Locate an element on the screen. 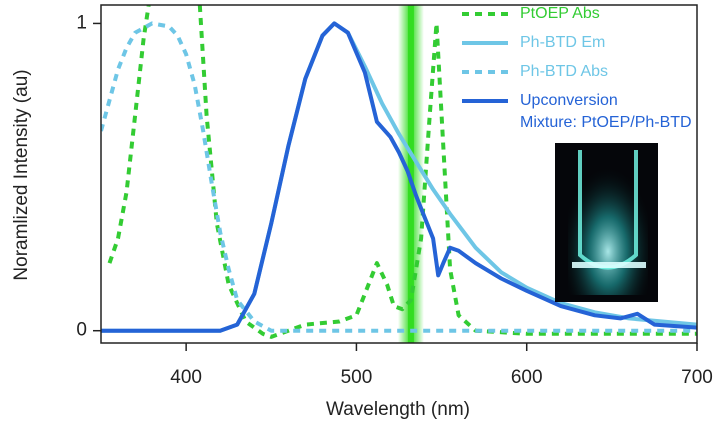  x-tick-label: 600 is located at coordinates (527, 377).